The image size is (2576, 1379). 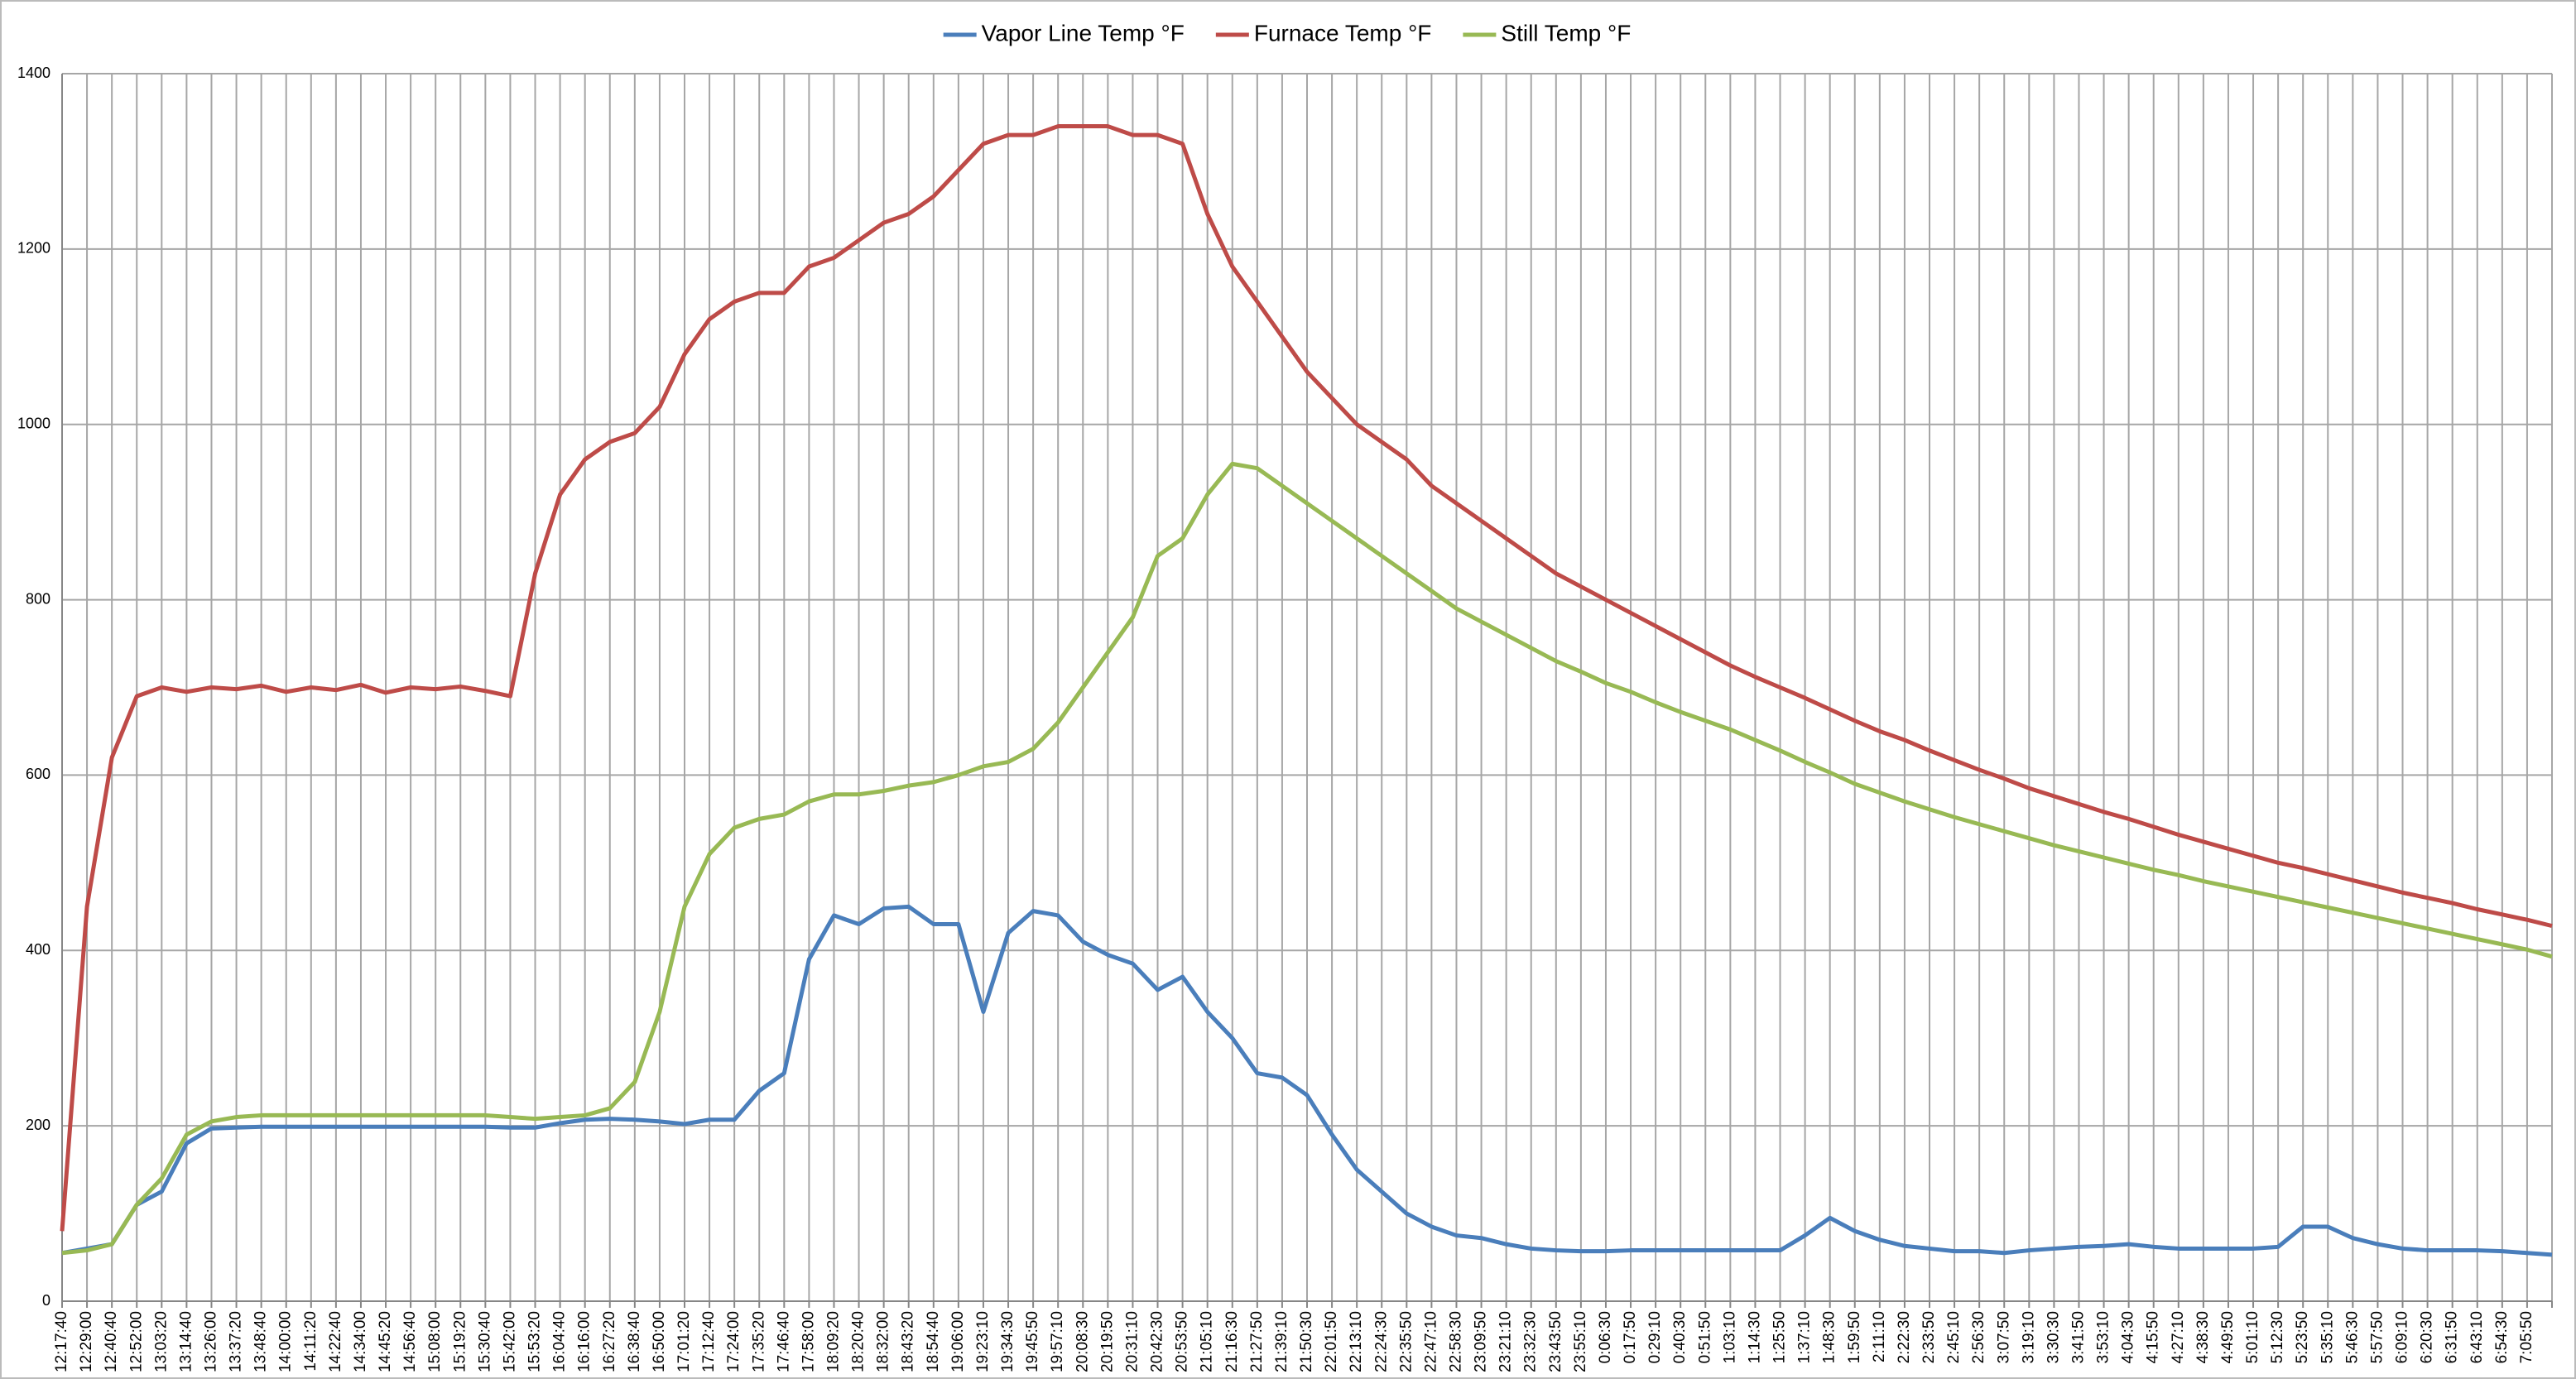 What do you see at coordinates (1879, 1336) in the screenshot?
I see `x-tick-label: 2:11:10` at bounding box center [1879, 1336].